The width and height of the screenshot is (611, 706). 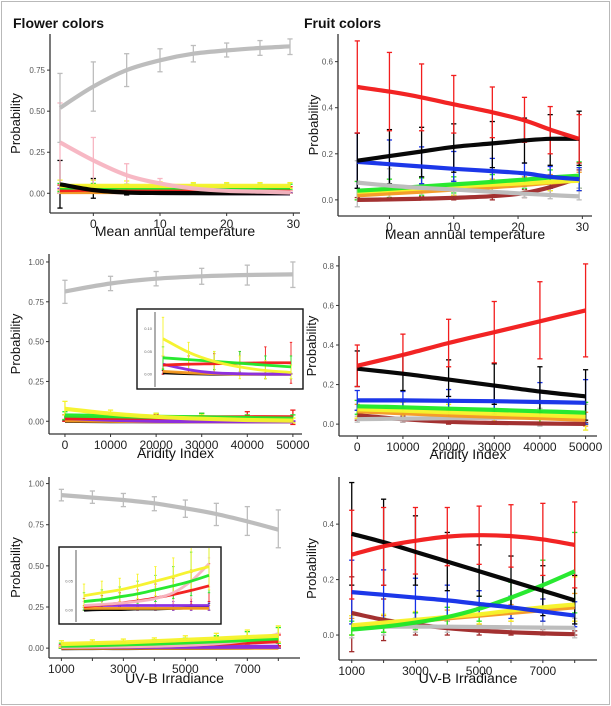 What do you see at coordinates (328, 62) in the screenshot?
I see `y-tick-label: 0.6` at bounding box center [328, 62].